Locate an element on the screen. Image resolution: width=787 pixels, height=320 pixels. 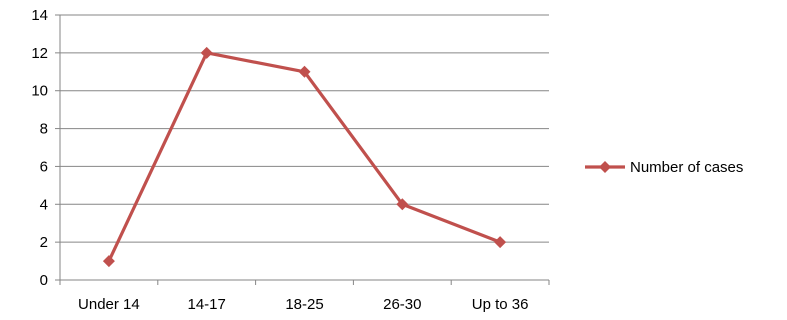
x-tick-label: Up to 36 is located at coordinates (500, 304).